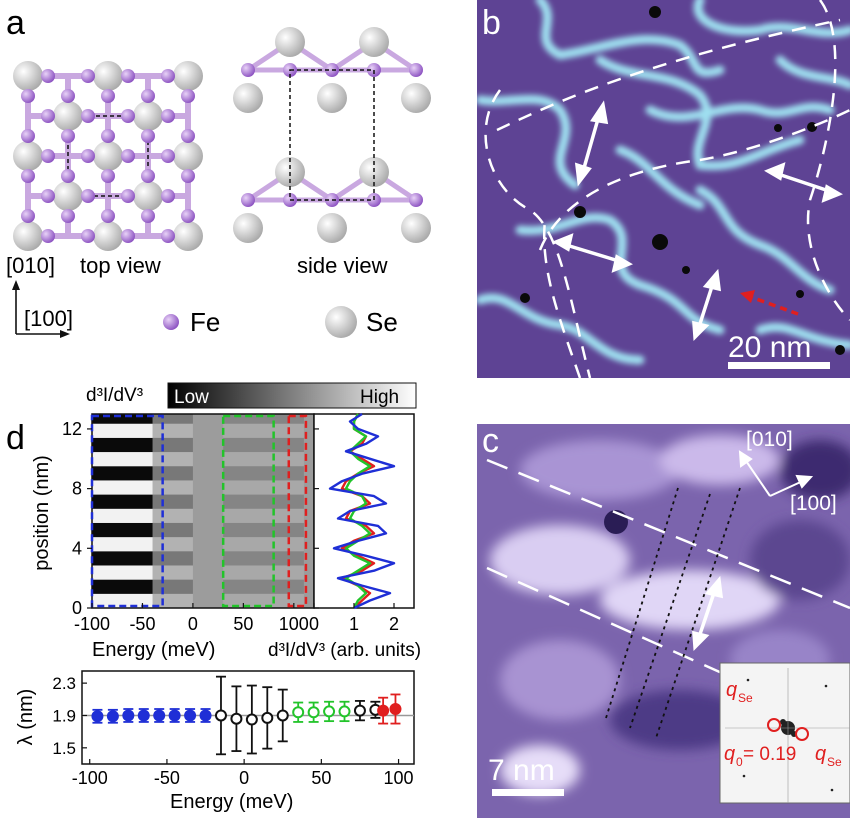  Describe the element at coordinates (48, 318) in the screenshot. I see `axis-100-label: [100]` at that location.